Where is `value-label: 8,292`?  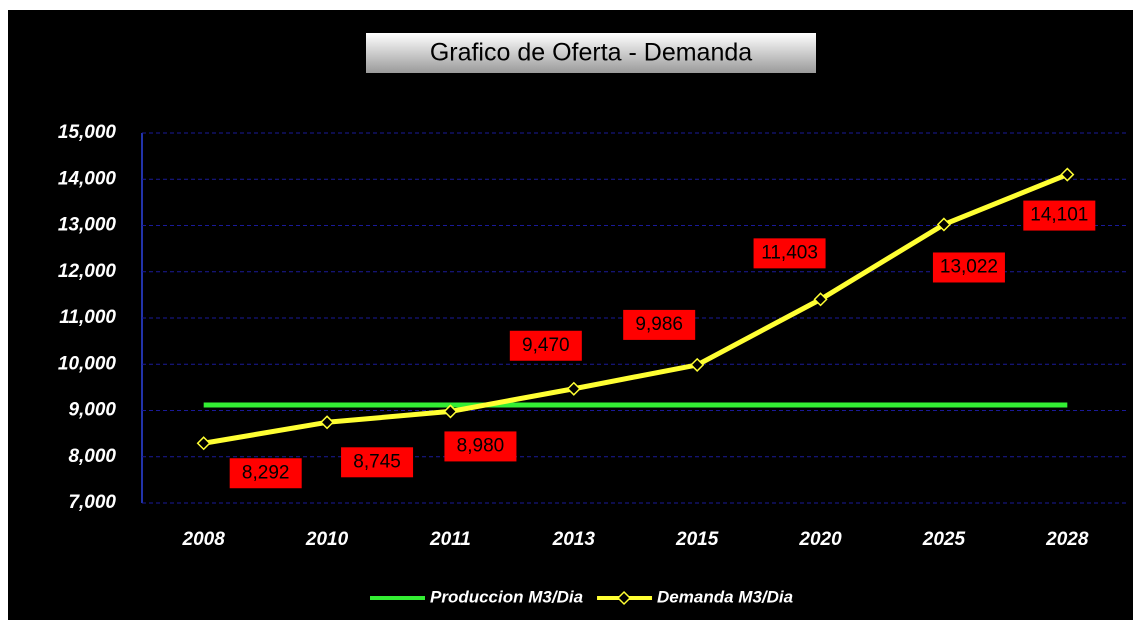
value-label: 8,292 is located at coordinates (266, 472).